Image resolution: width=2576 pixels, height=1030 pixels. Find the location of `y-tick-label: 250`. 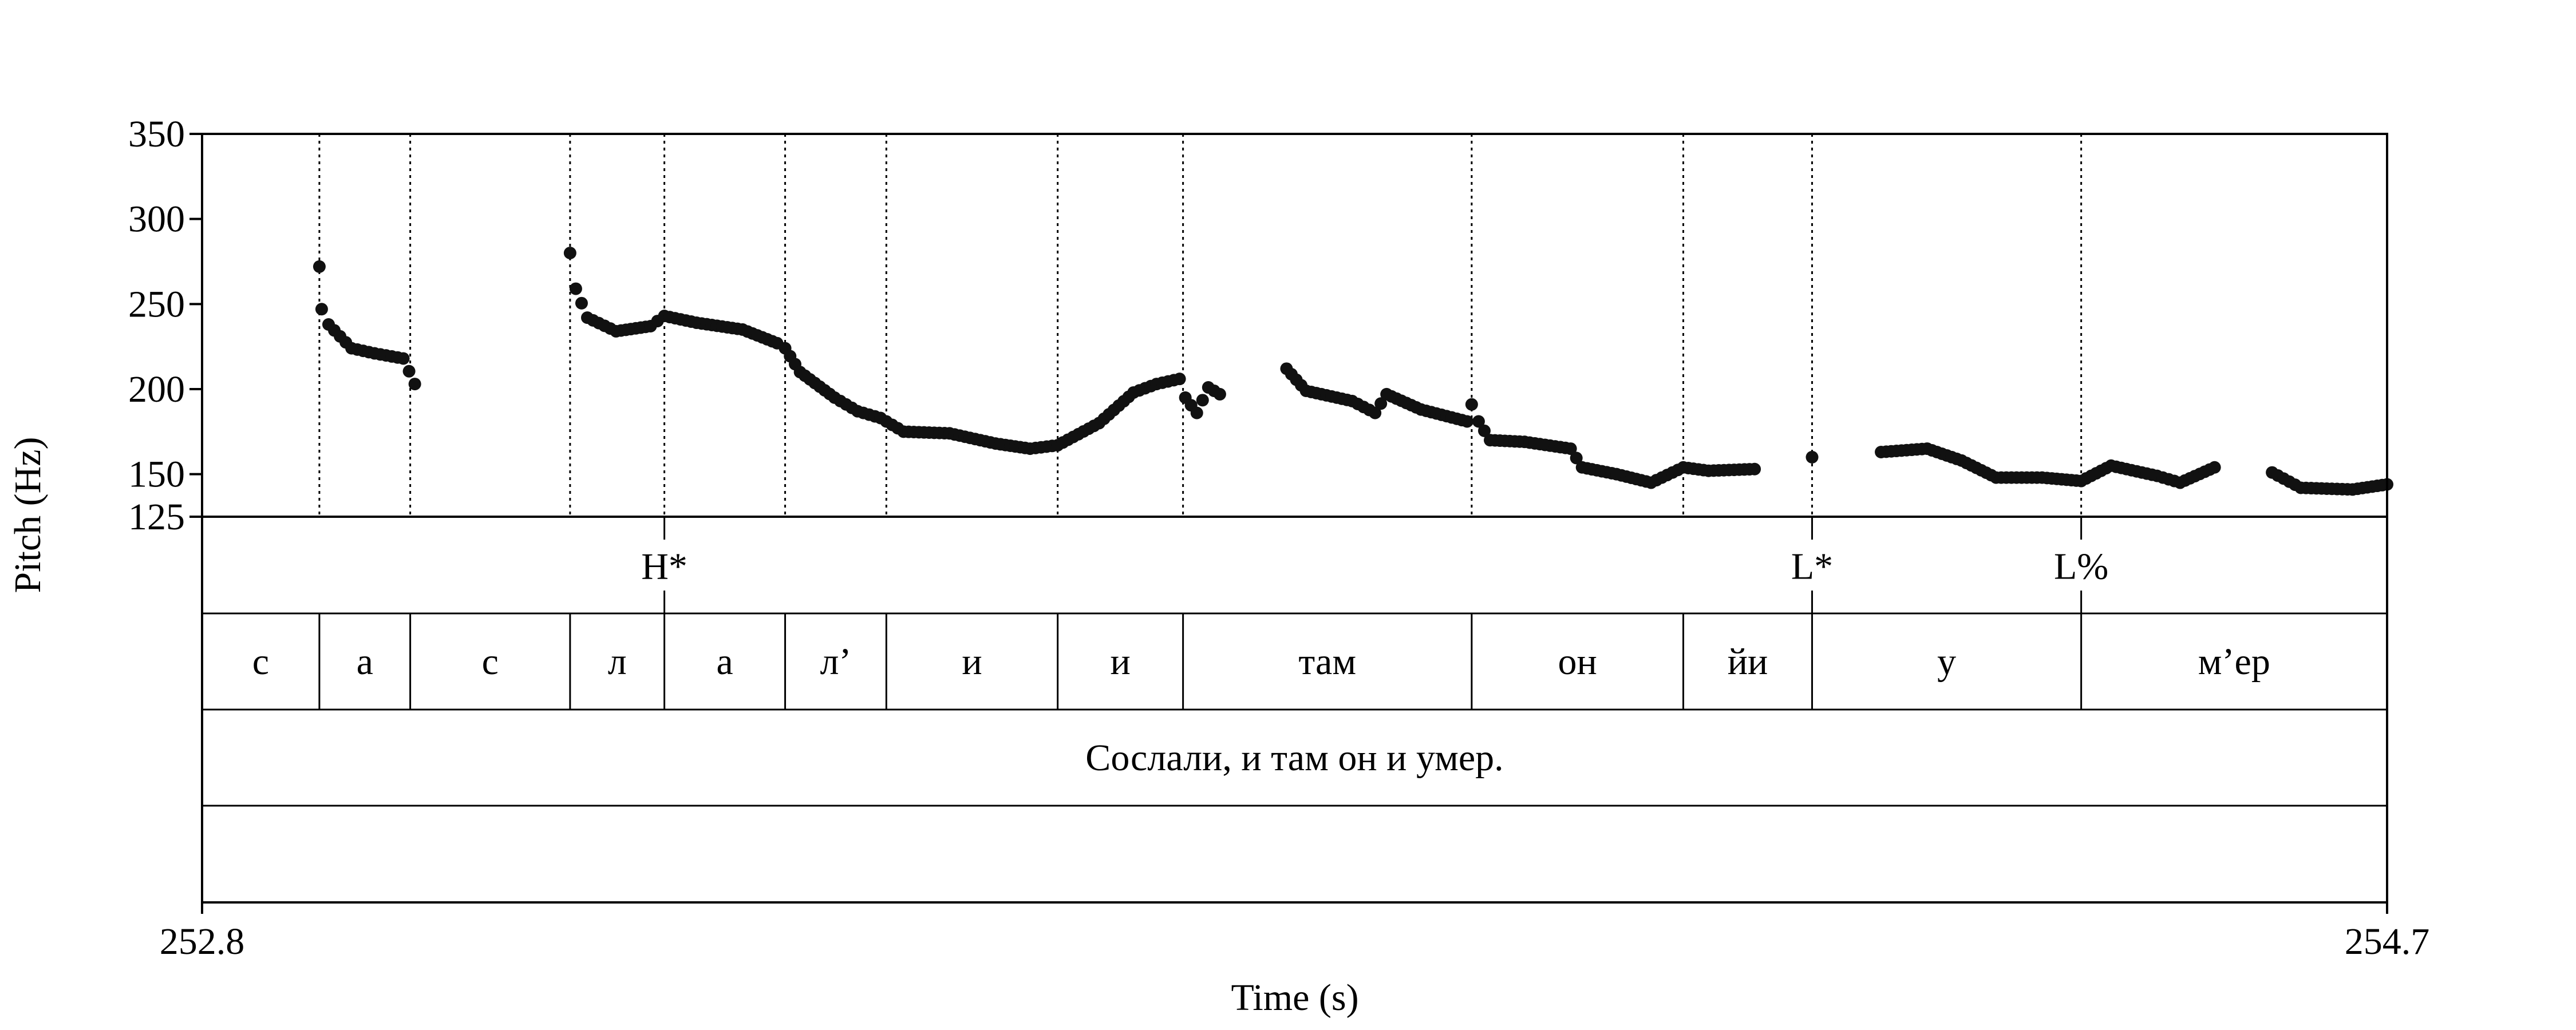

y-tick-label: 250 is located at coordinates (156, 304).